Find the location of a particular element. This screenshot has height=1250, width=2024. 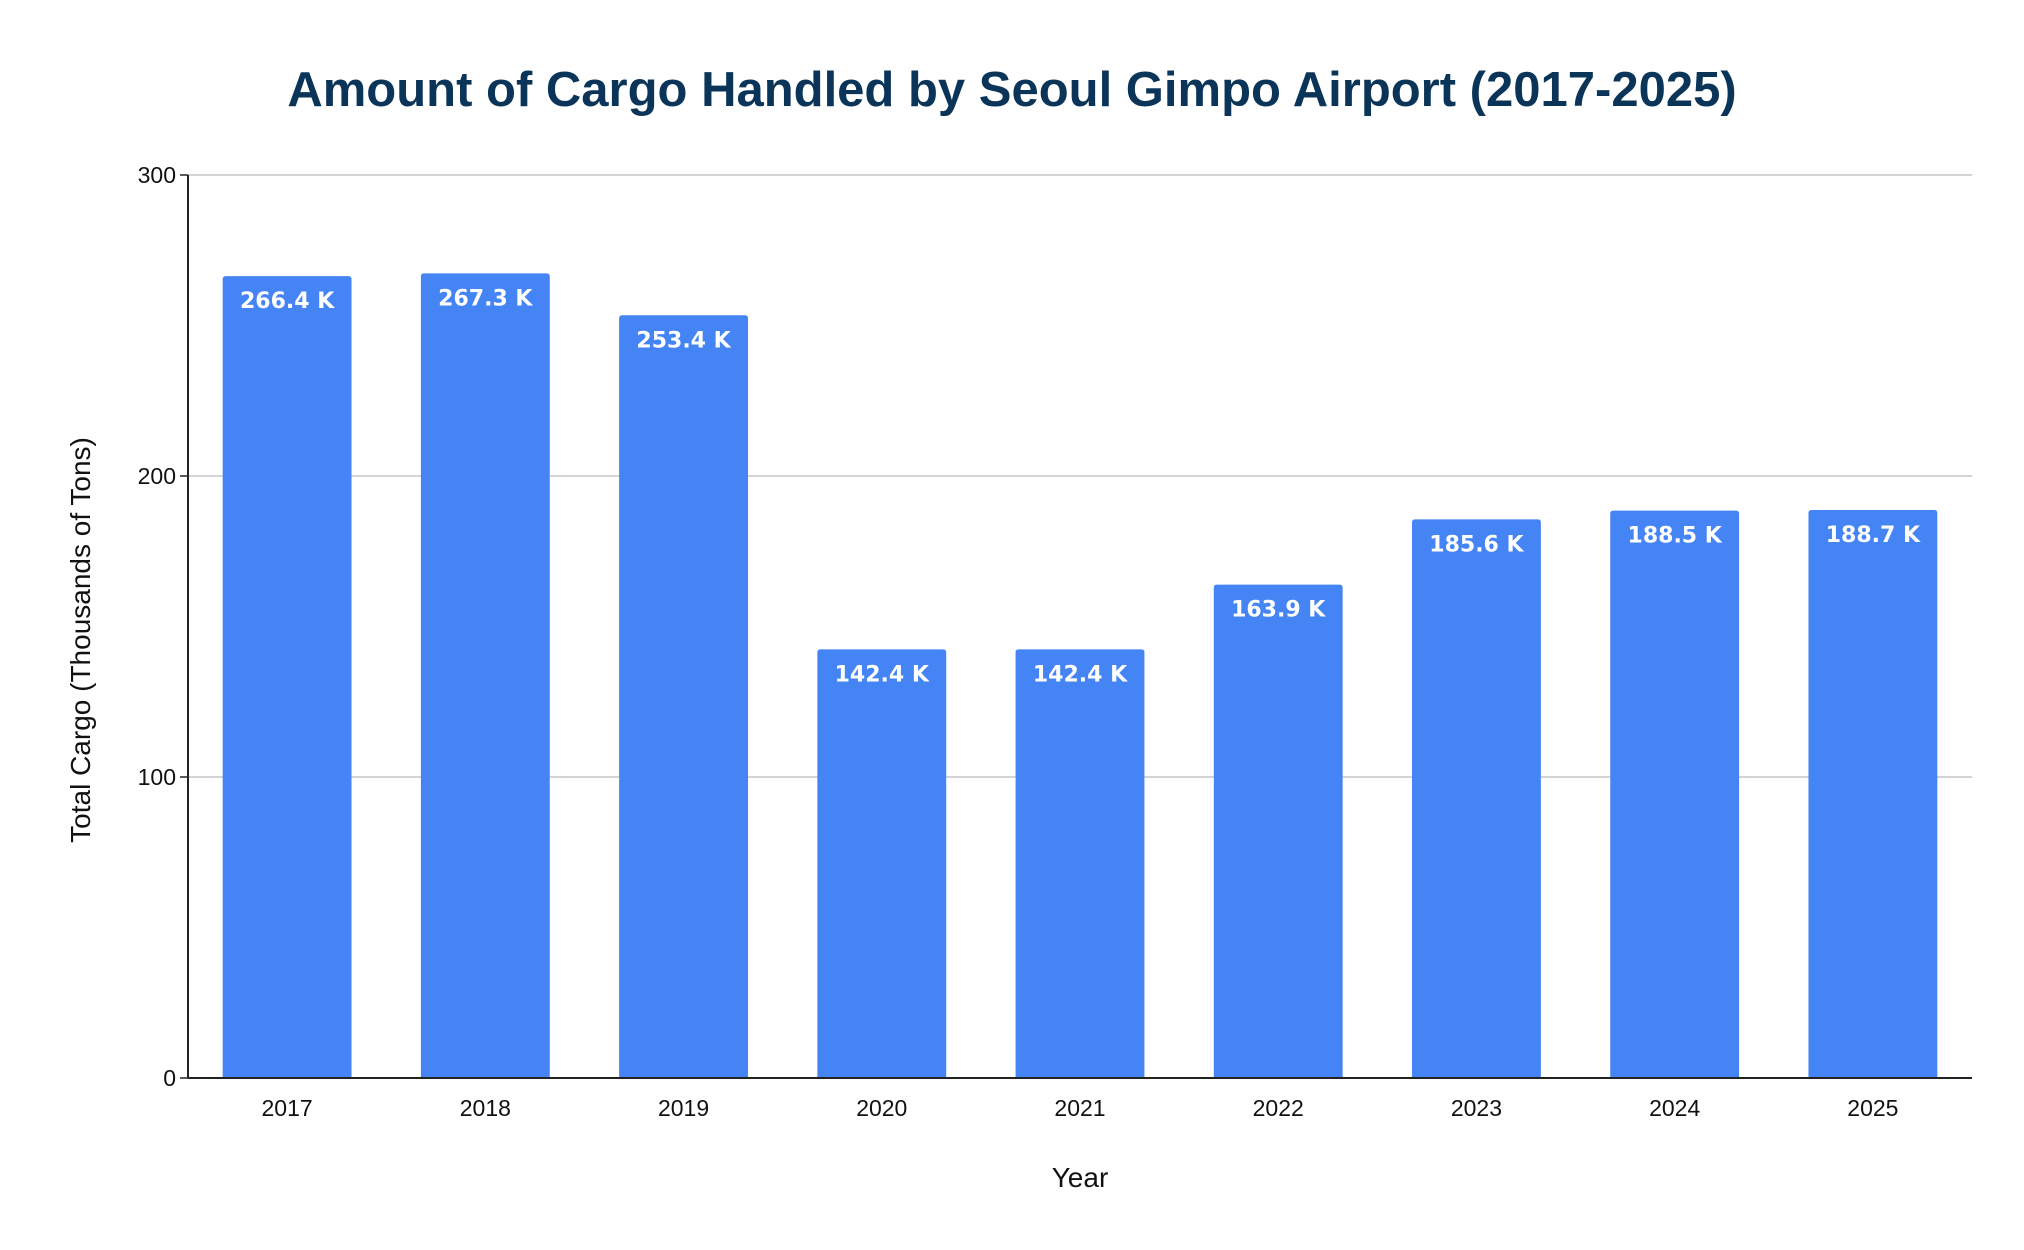

data-label-2019: 253.4 K is located at coordinates (683, 340).